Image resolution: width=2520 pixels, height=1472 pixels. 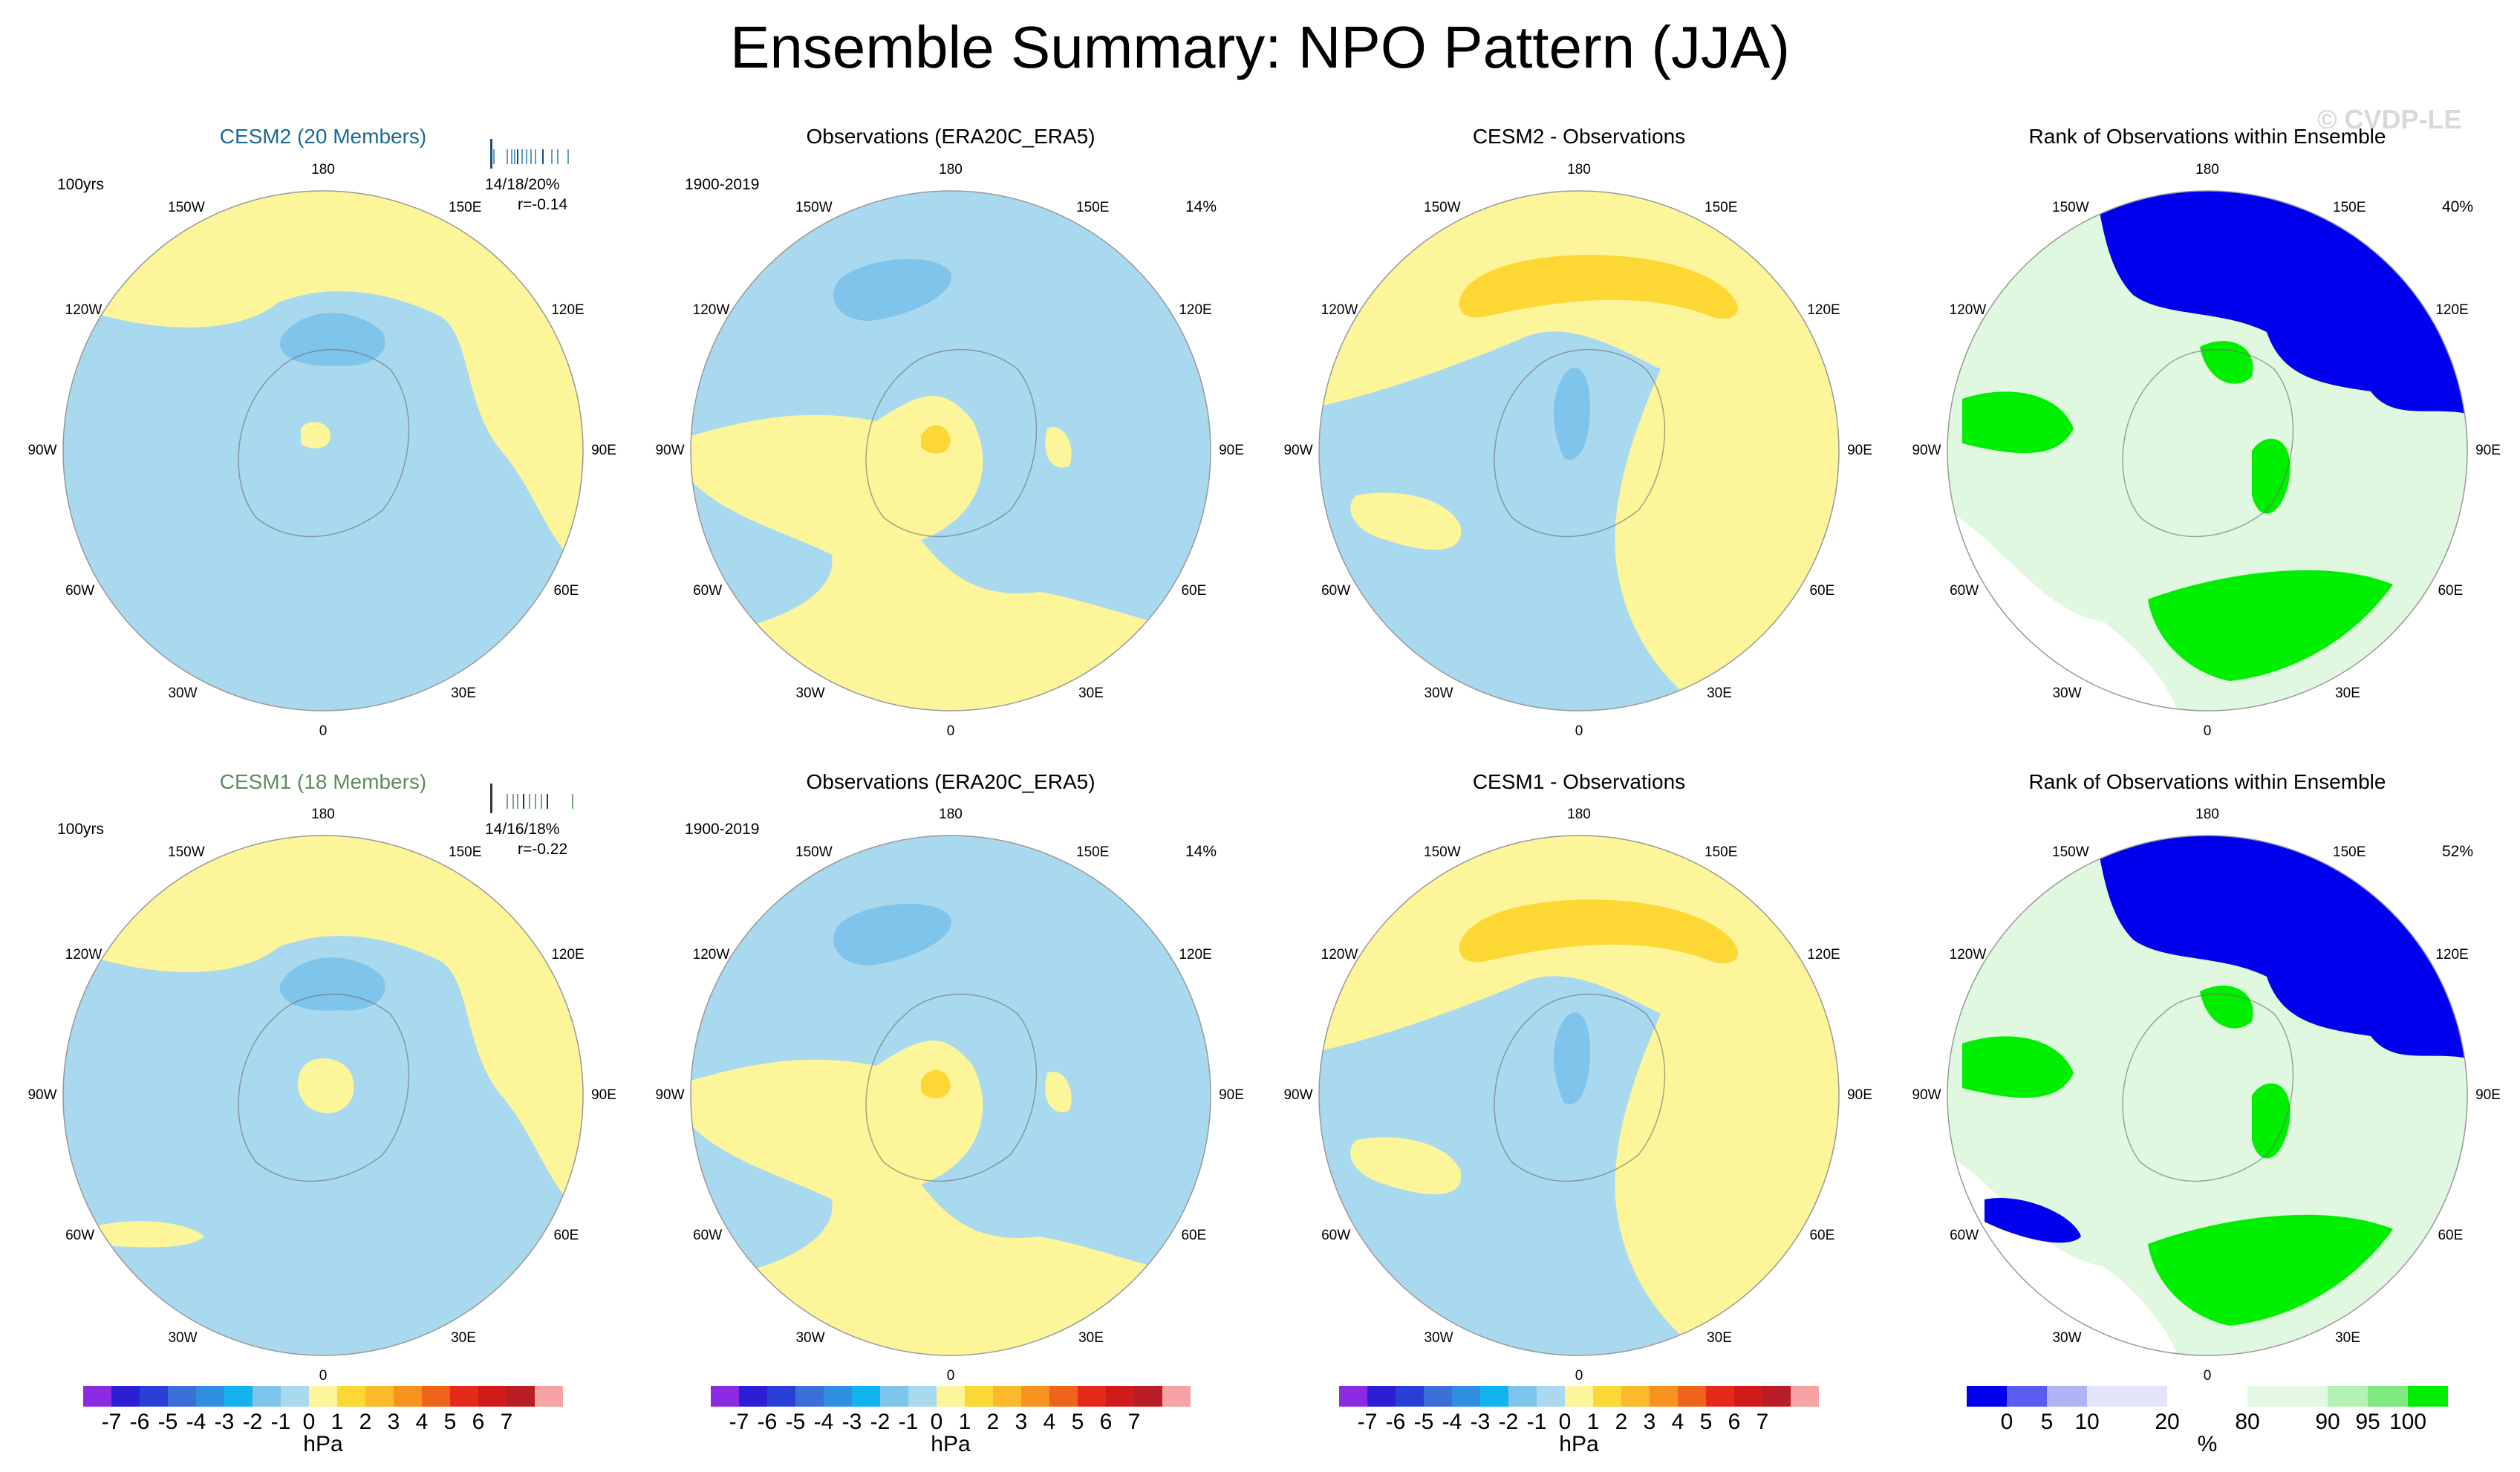 What do you see at coordinates (670, 1095) in the screenshot?
I see `row2-obs-lon-90W: 90W` at bounding box center [670, 1095].